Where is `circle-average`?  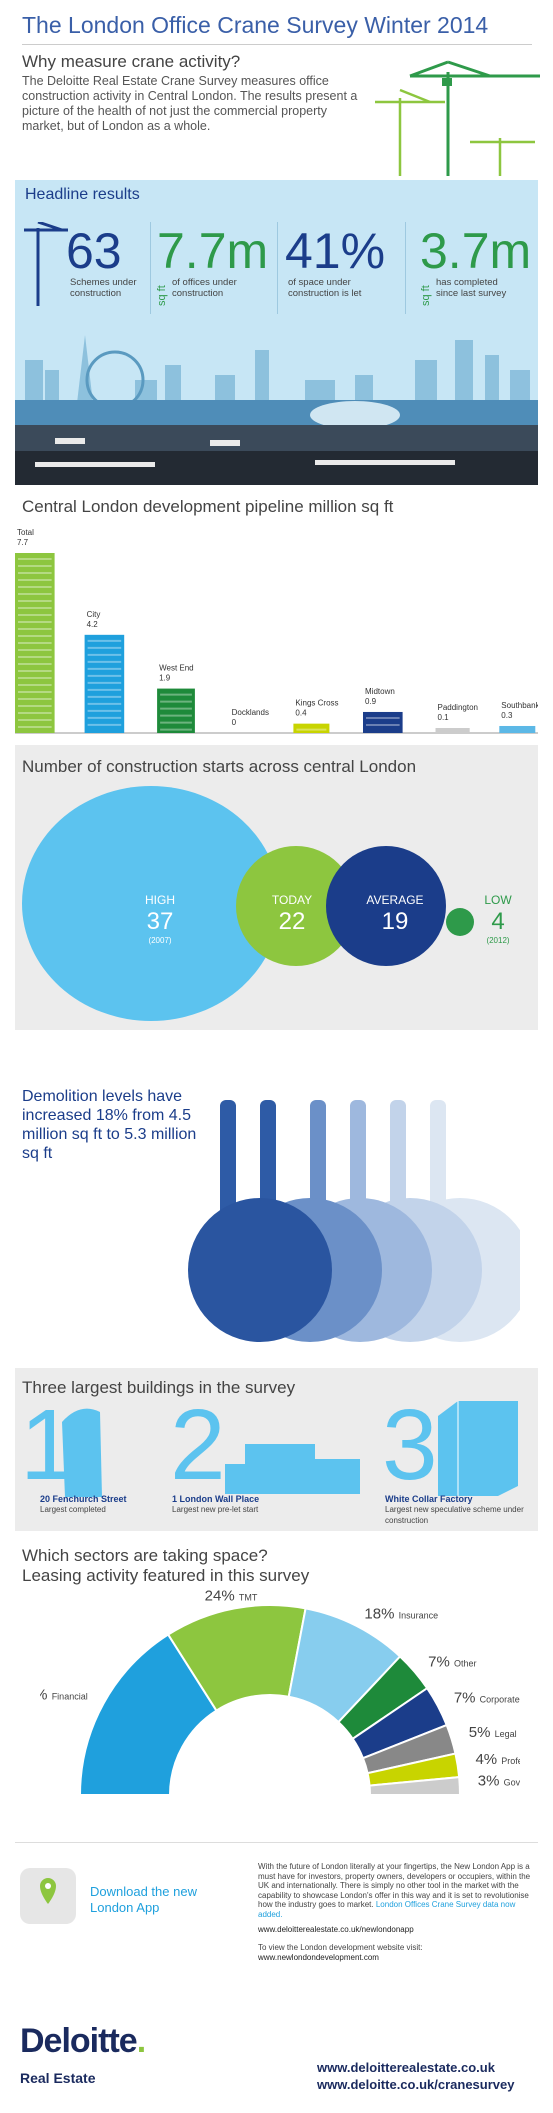
circle-average is located at coordinates (386, 906).